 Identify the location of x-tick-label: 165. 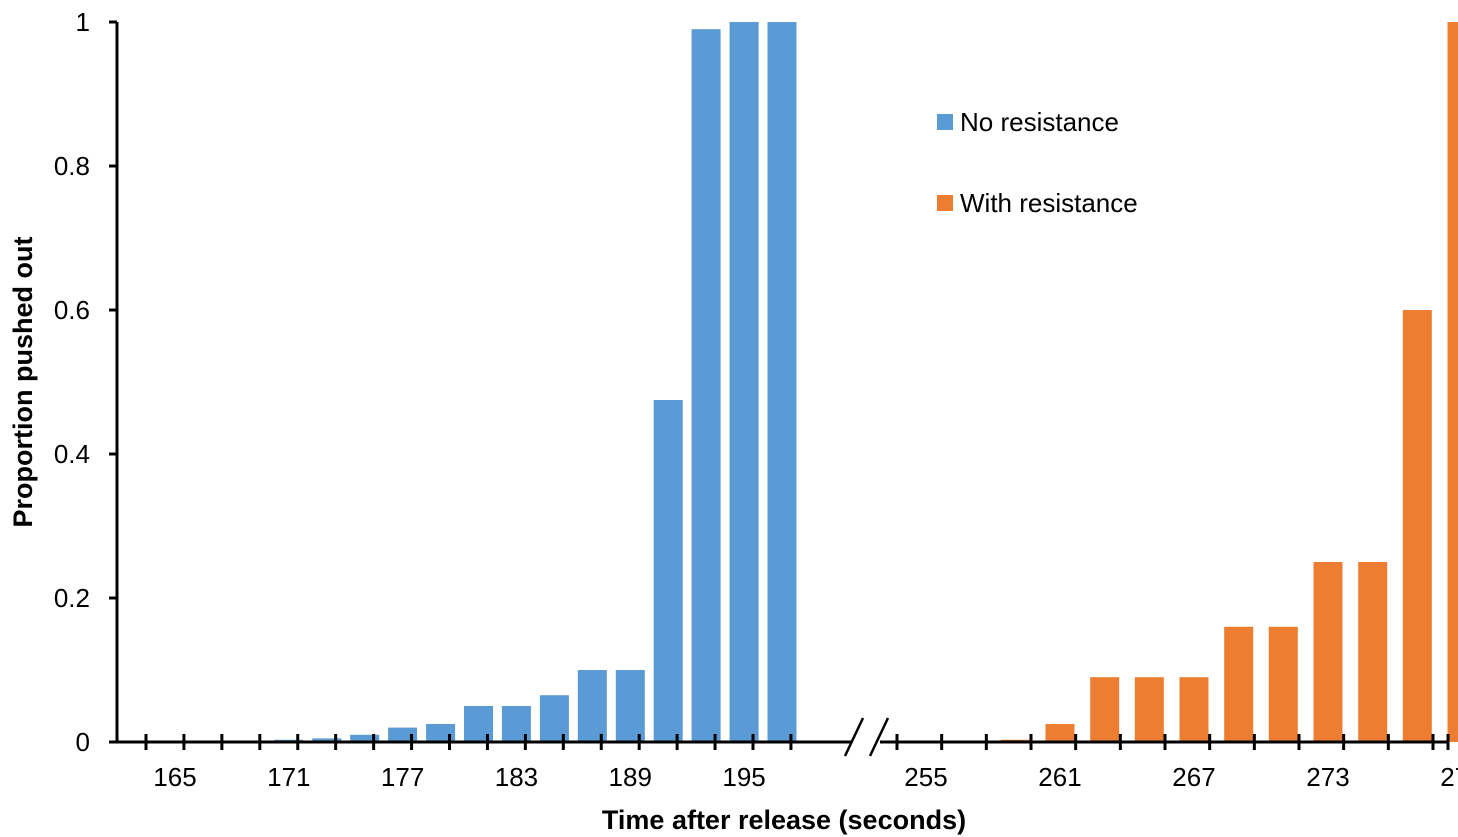
(174, 777).